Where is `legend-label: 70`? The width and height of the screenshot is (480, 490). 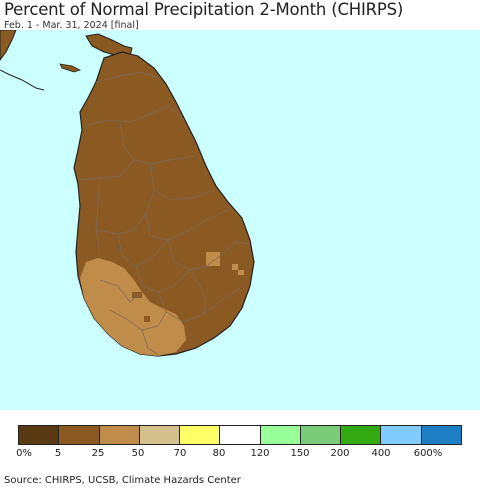
legend-label: 70 is located at coordinates (180, 453).